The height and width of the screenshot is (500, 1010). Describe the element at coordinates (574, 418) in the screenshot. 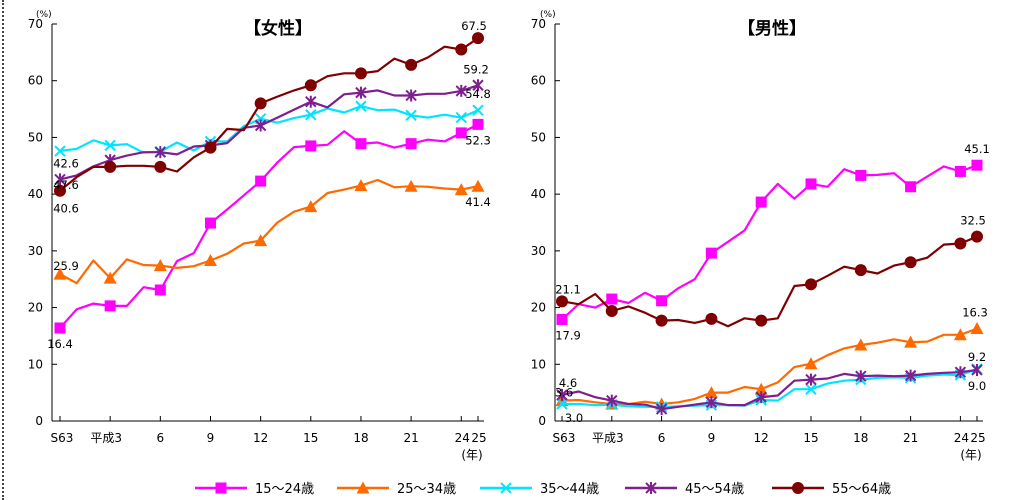

I see `data-label: 3.0` at that location.